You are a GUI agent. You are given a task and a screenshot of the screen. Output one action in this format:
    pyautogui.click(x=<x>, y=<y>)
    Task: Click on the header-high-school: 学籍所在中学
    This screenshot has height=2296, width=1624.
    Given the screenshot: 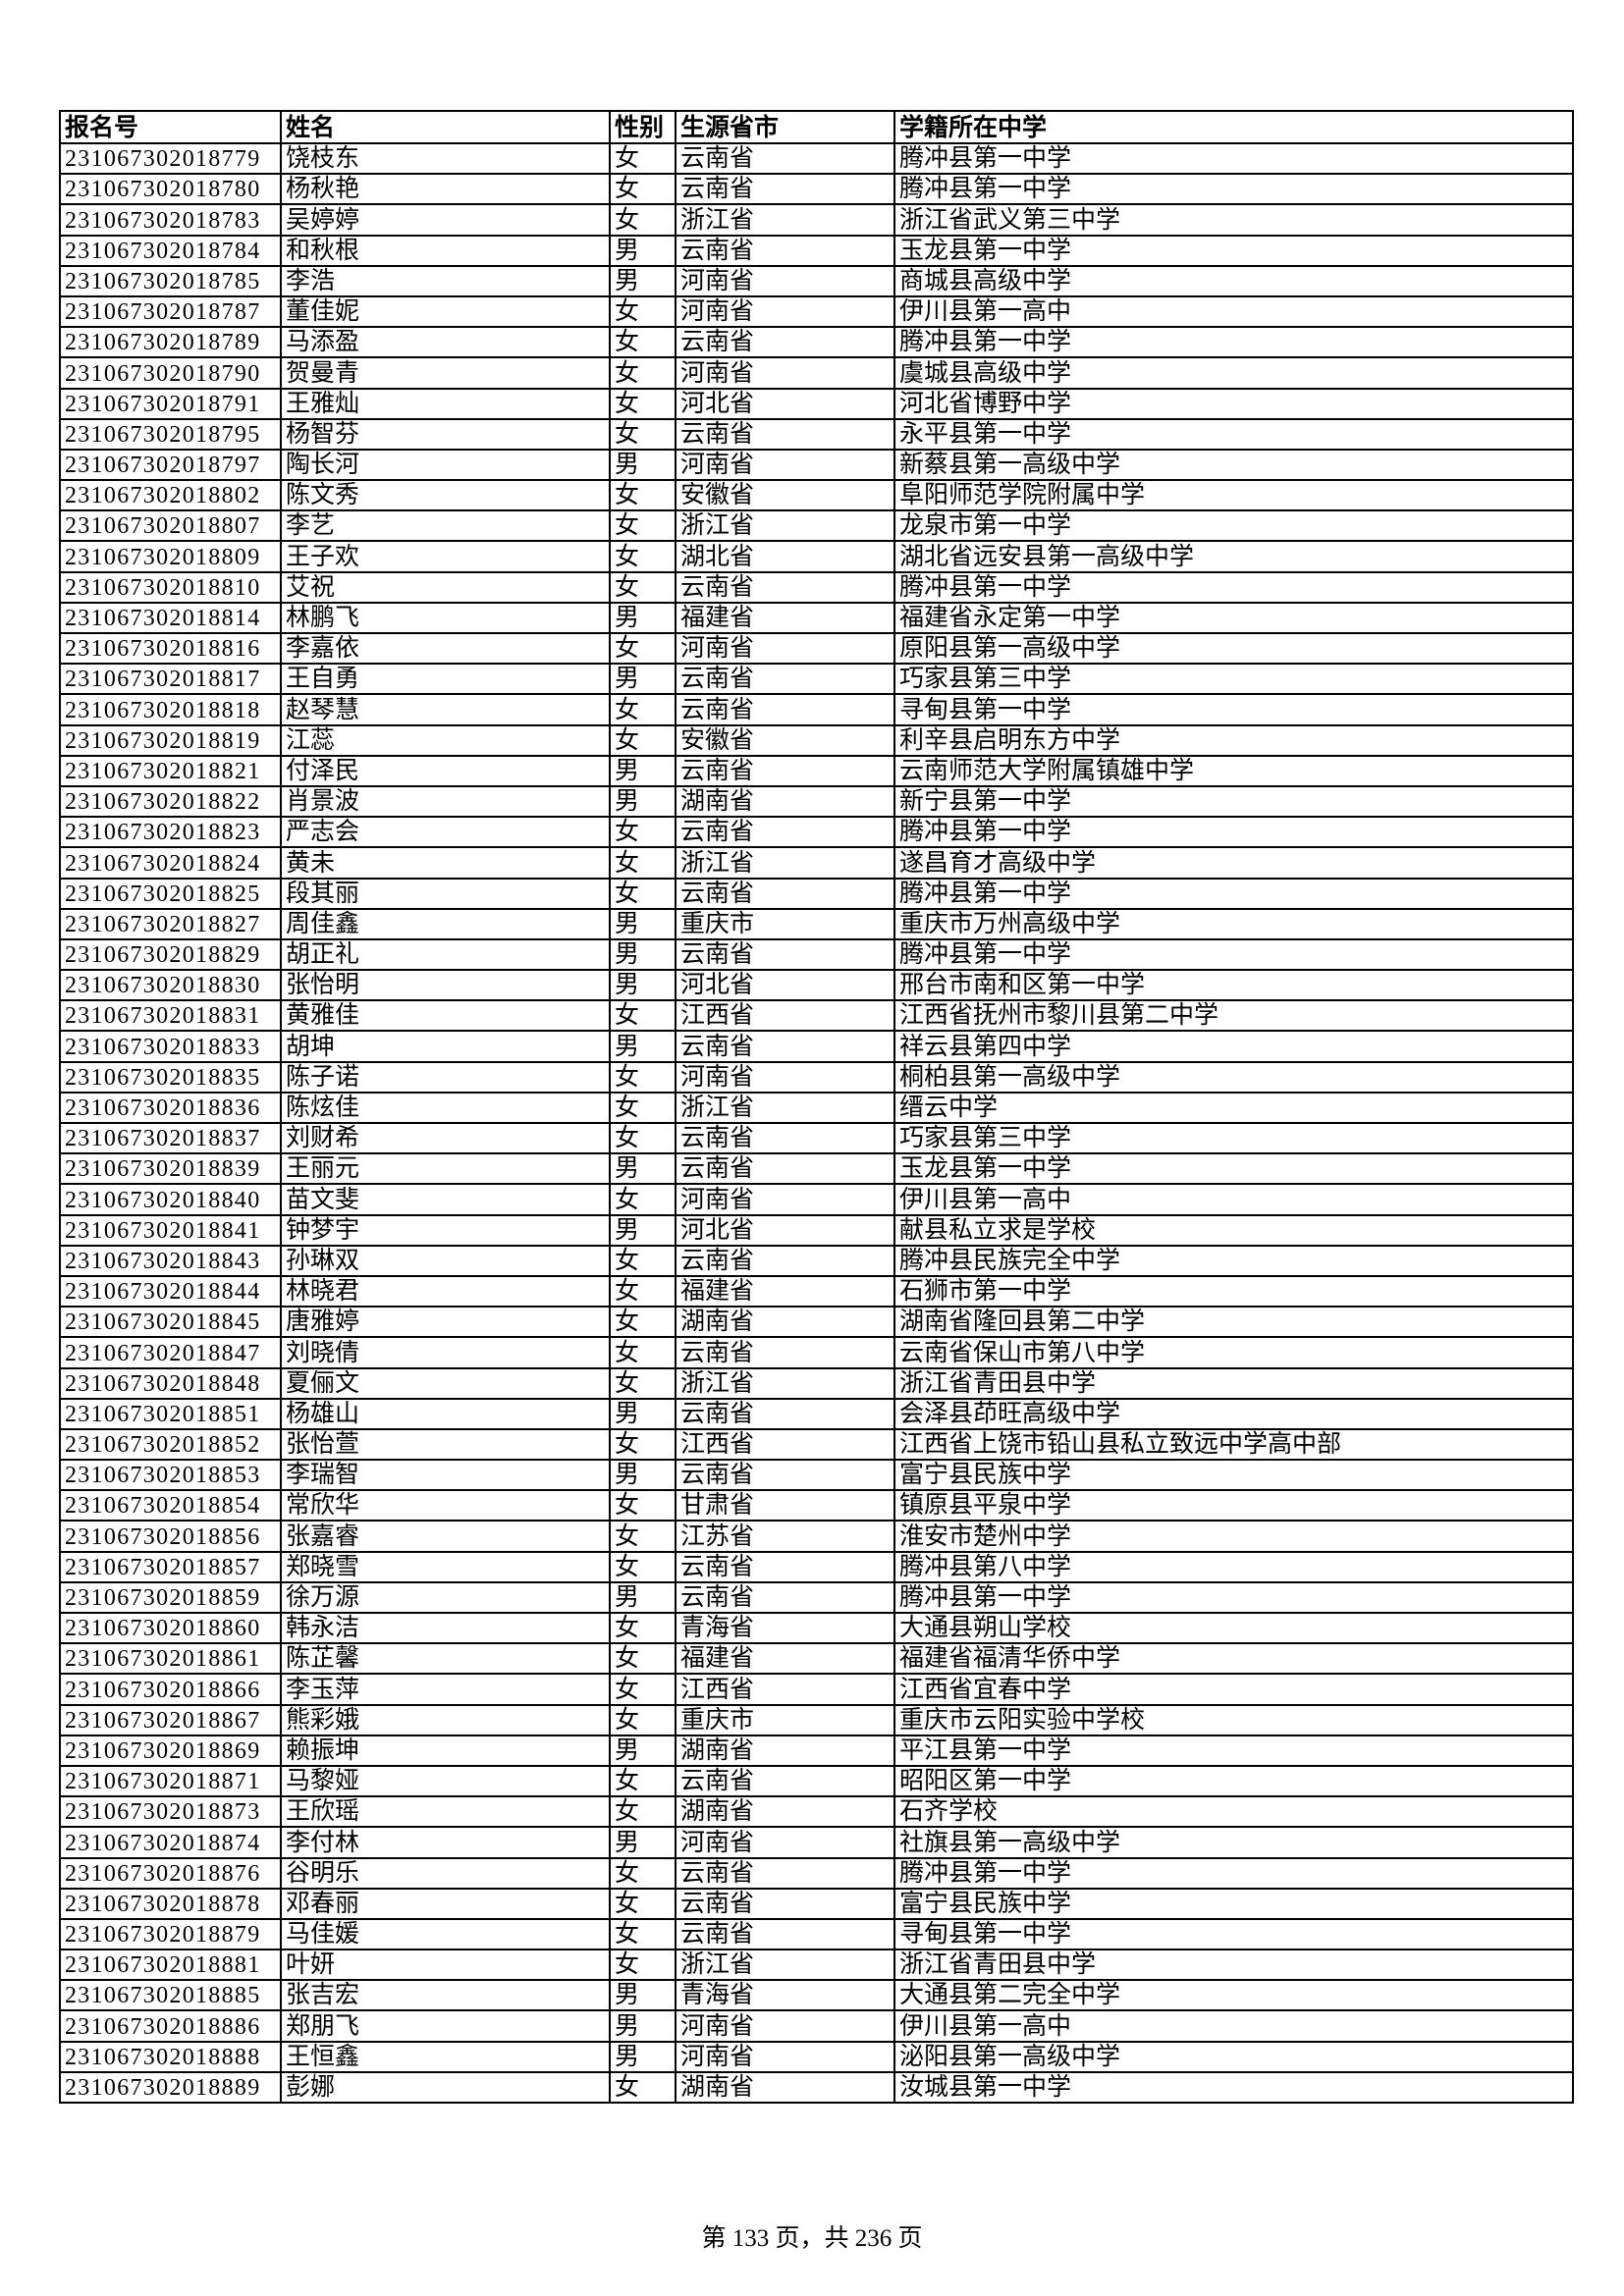 What is the action you would take?
    pyautogui.click(x=1233, y=127)
    